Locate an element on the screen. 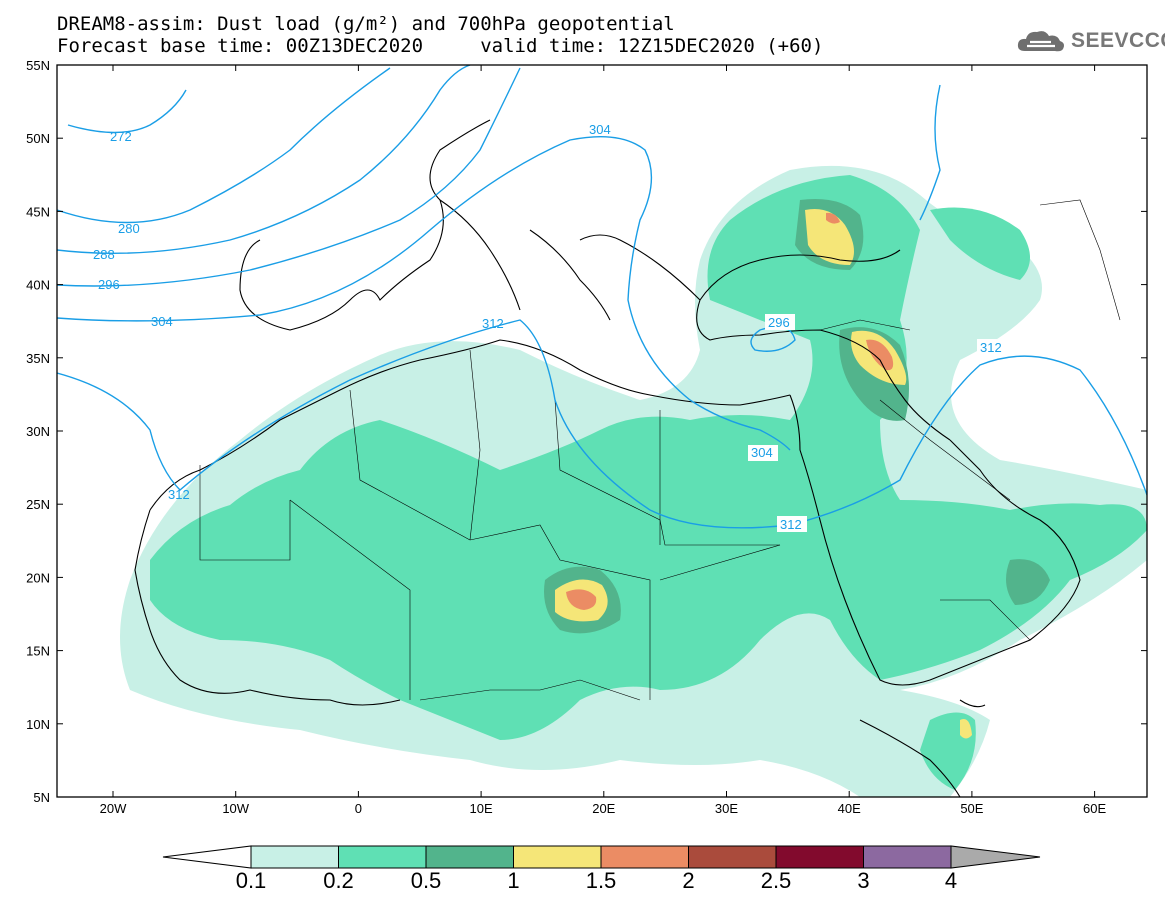 The height and width of the screenshot is (907, 1165). colorbar is located at coordinates (601, 857).